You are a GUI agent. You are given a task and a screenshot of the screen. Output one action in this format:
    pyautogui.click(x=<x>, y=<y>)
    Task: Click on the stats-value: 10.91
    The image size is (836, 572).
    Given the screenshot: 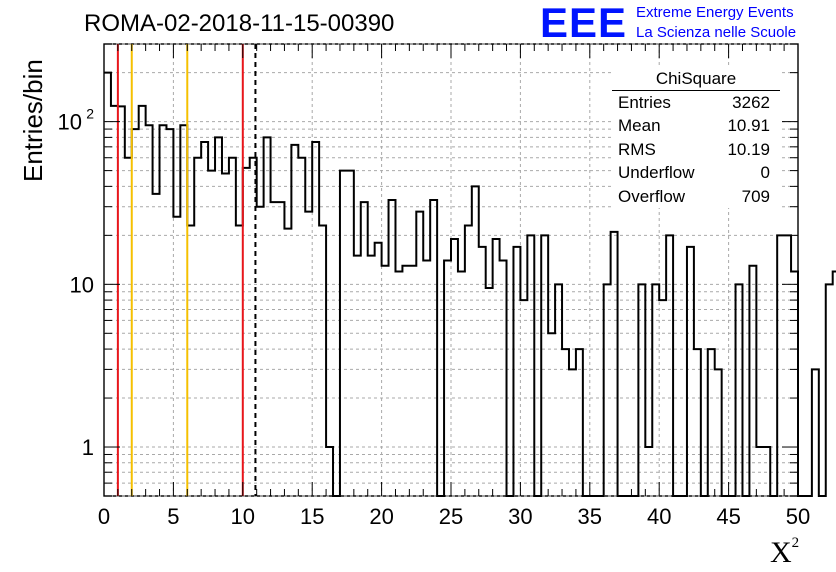 What is the action you would take?
    pyautogui.click(x=748, y=126)
    